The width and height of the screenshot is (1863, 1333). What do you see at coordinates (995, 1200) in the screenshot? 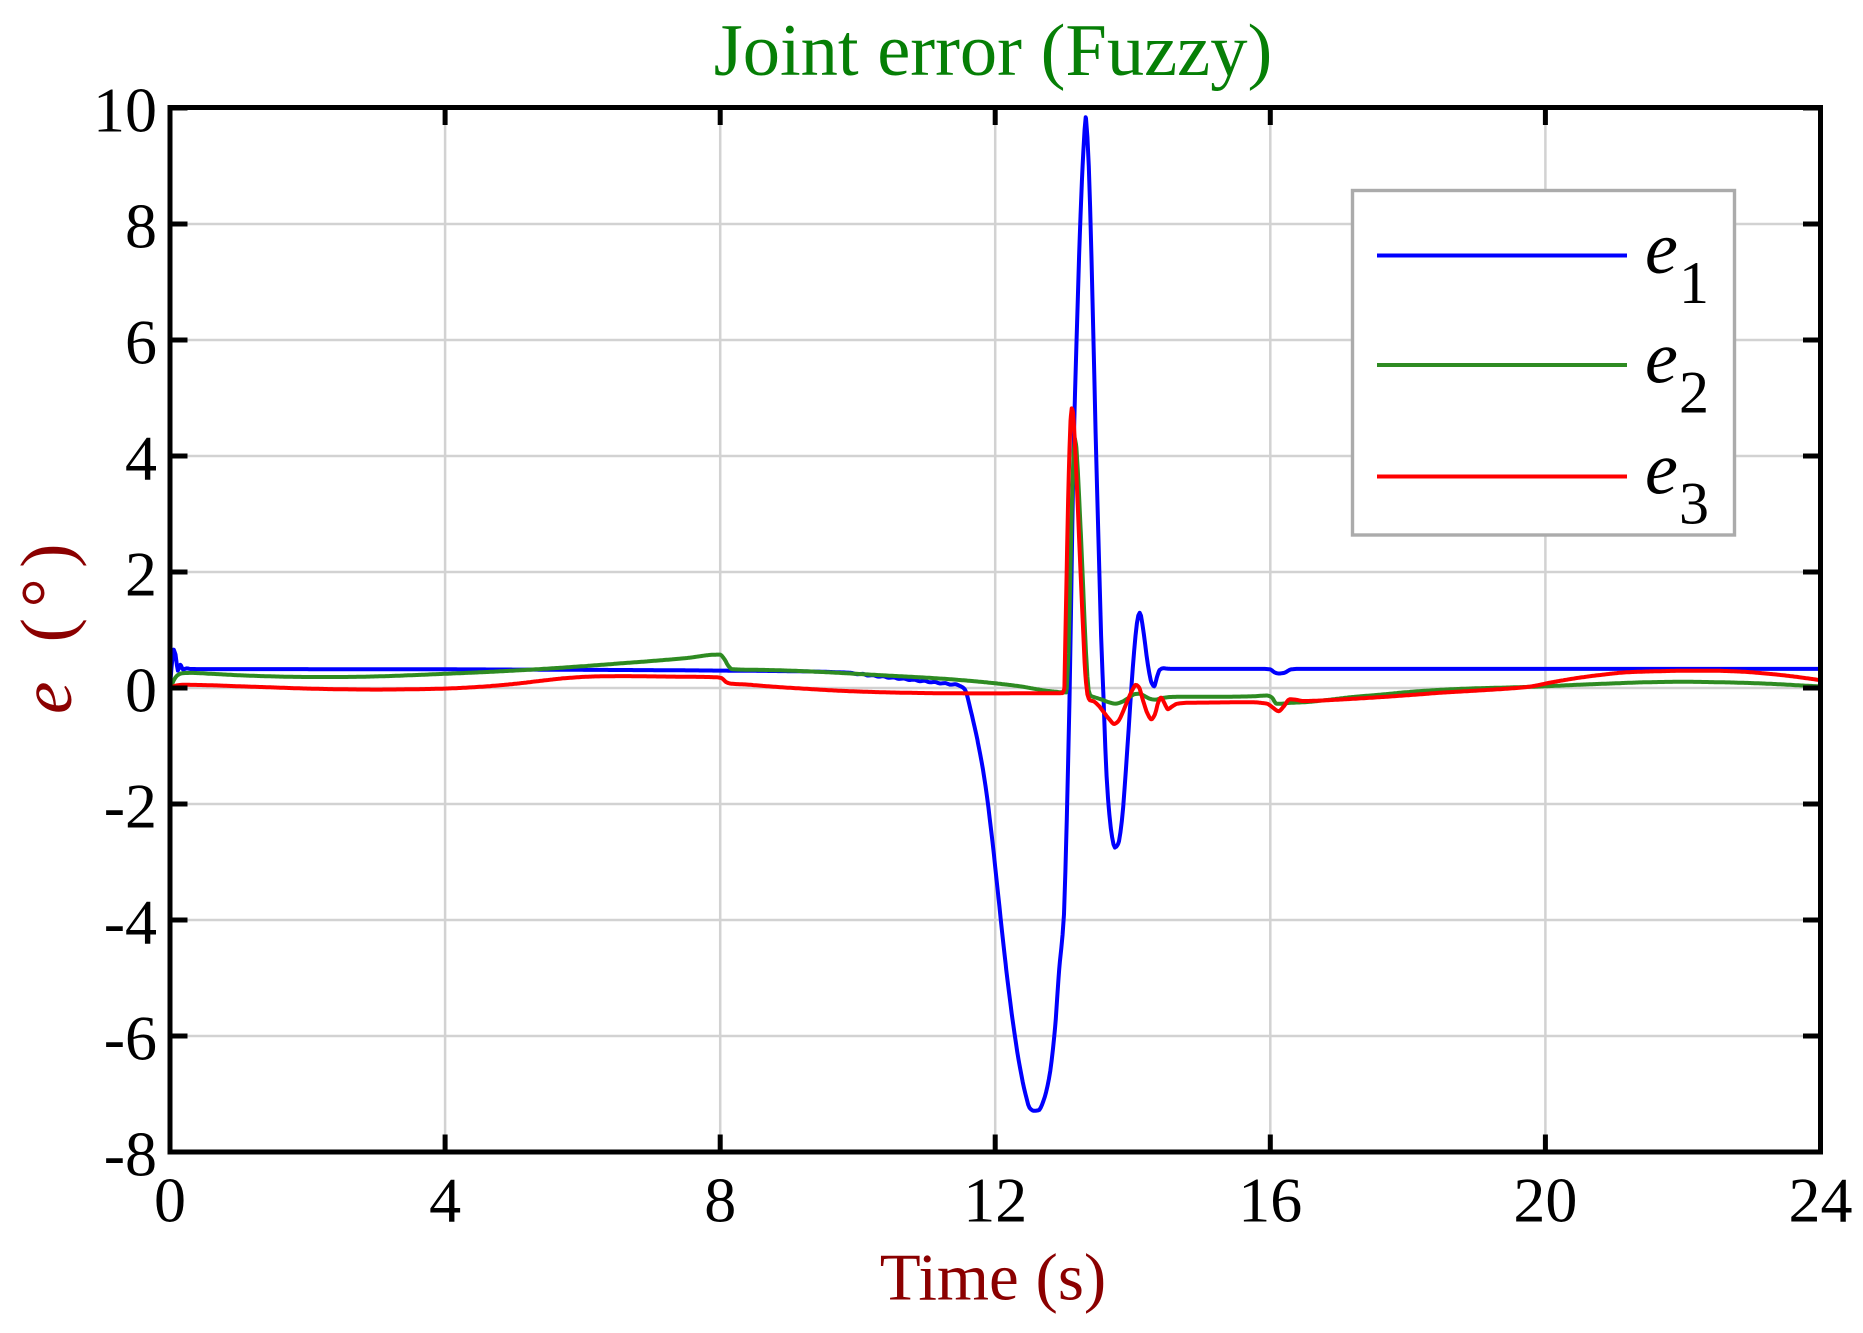
I see `svg-text: 12` at bounding box center [995, 1200].